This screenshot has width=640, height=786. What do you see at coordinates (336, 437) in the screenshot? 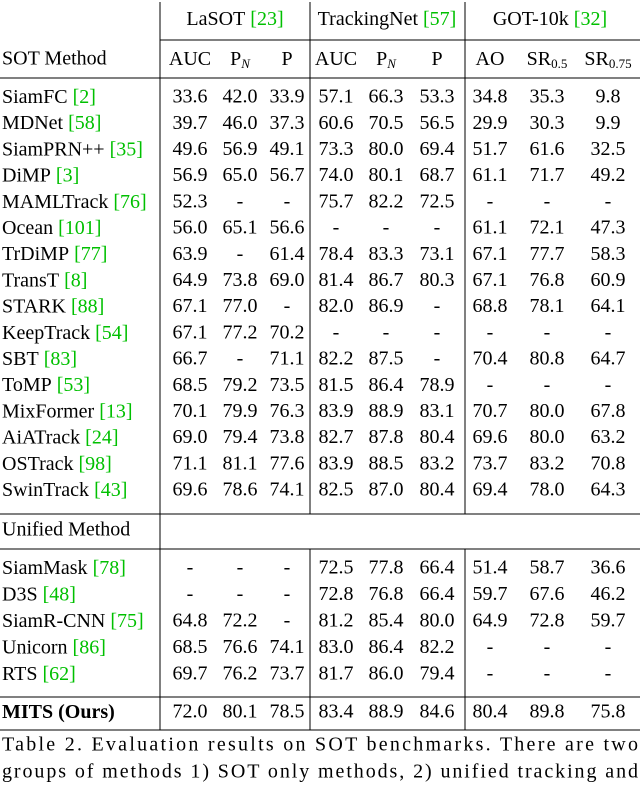
I see `cell-value: 82.7` at bounding box center [336, 437].